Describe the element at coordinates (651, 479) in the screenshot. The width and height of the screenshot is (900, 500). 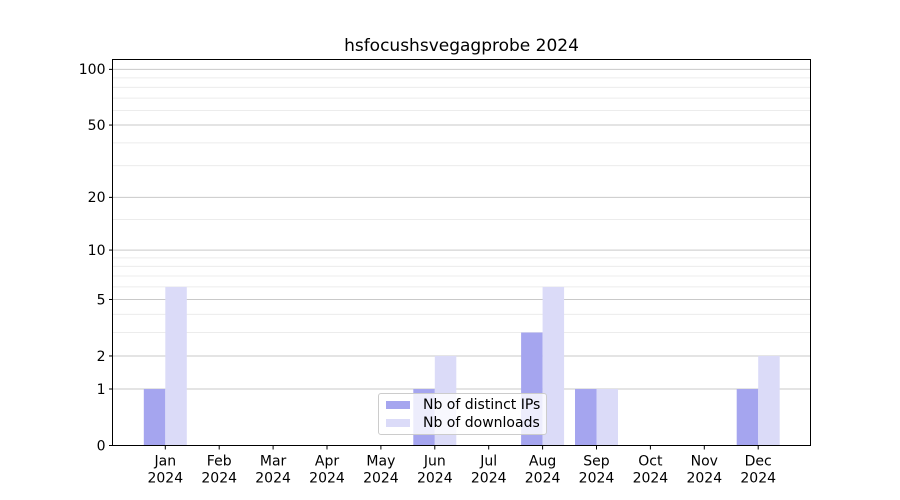
I see `x-tick-label-year-oct: 2024` at that location.